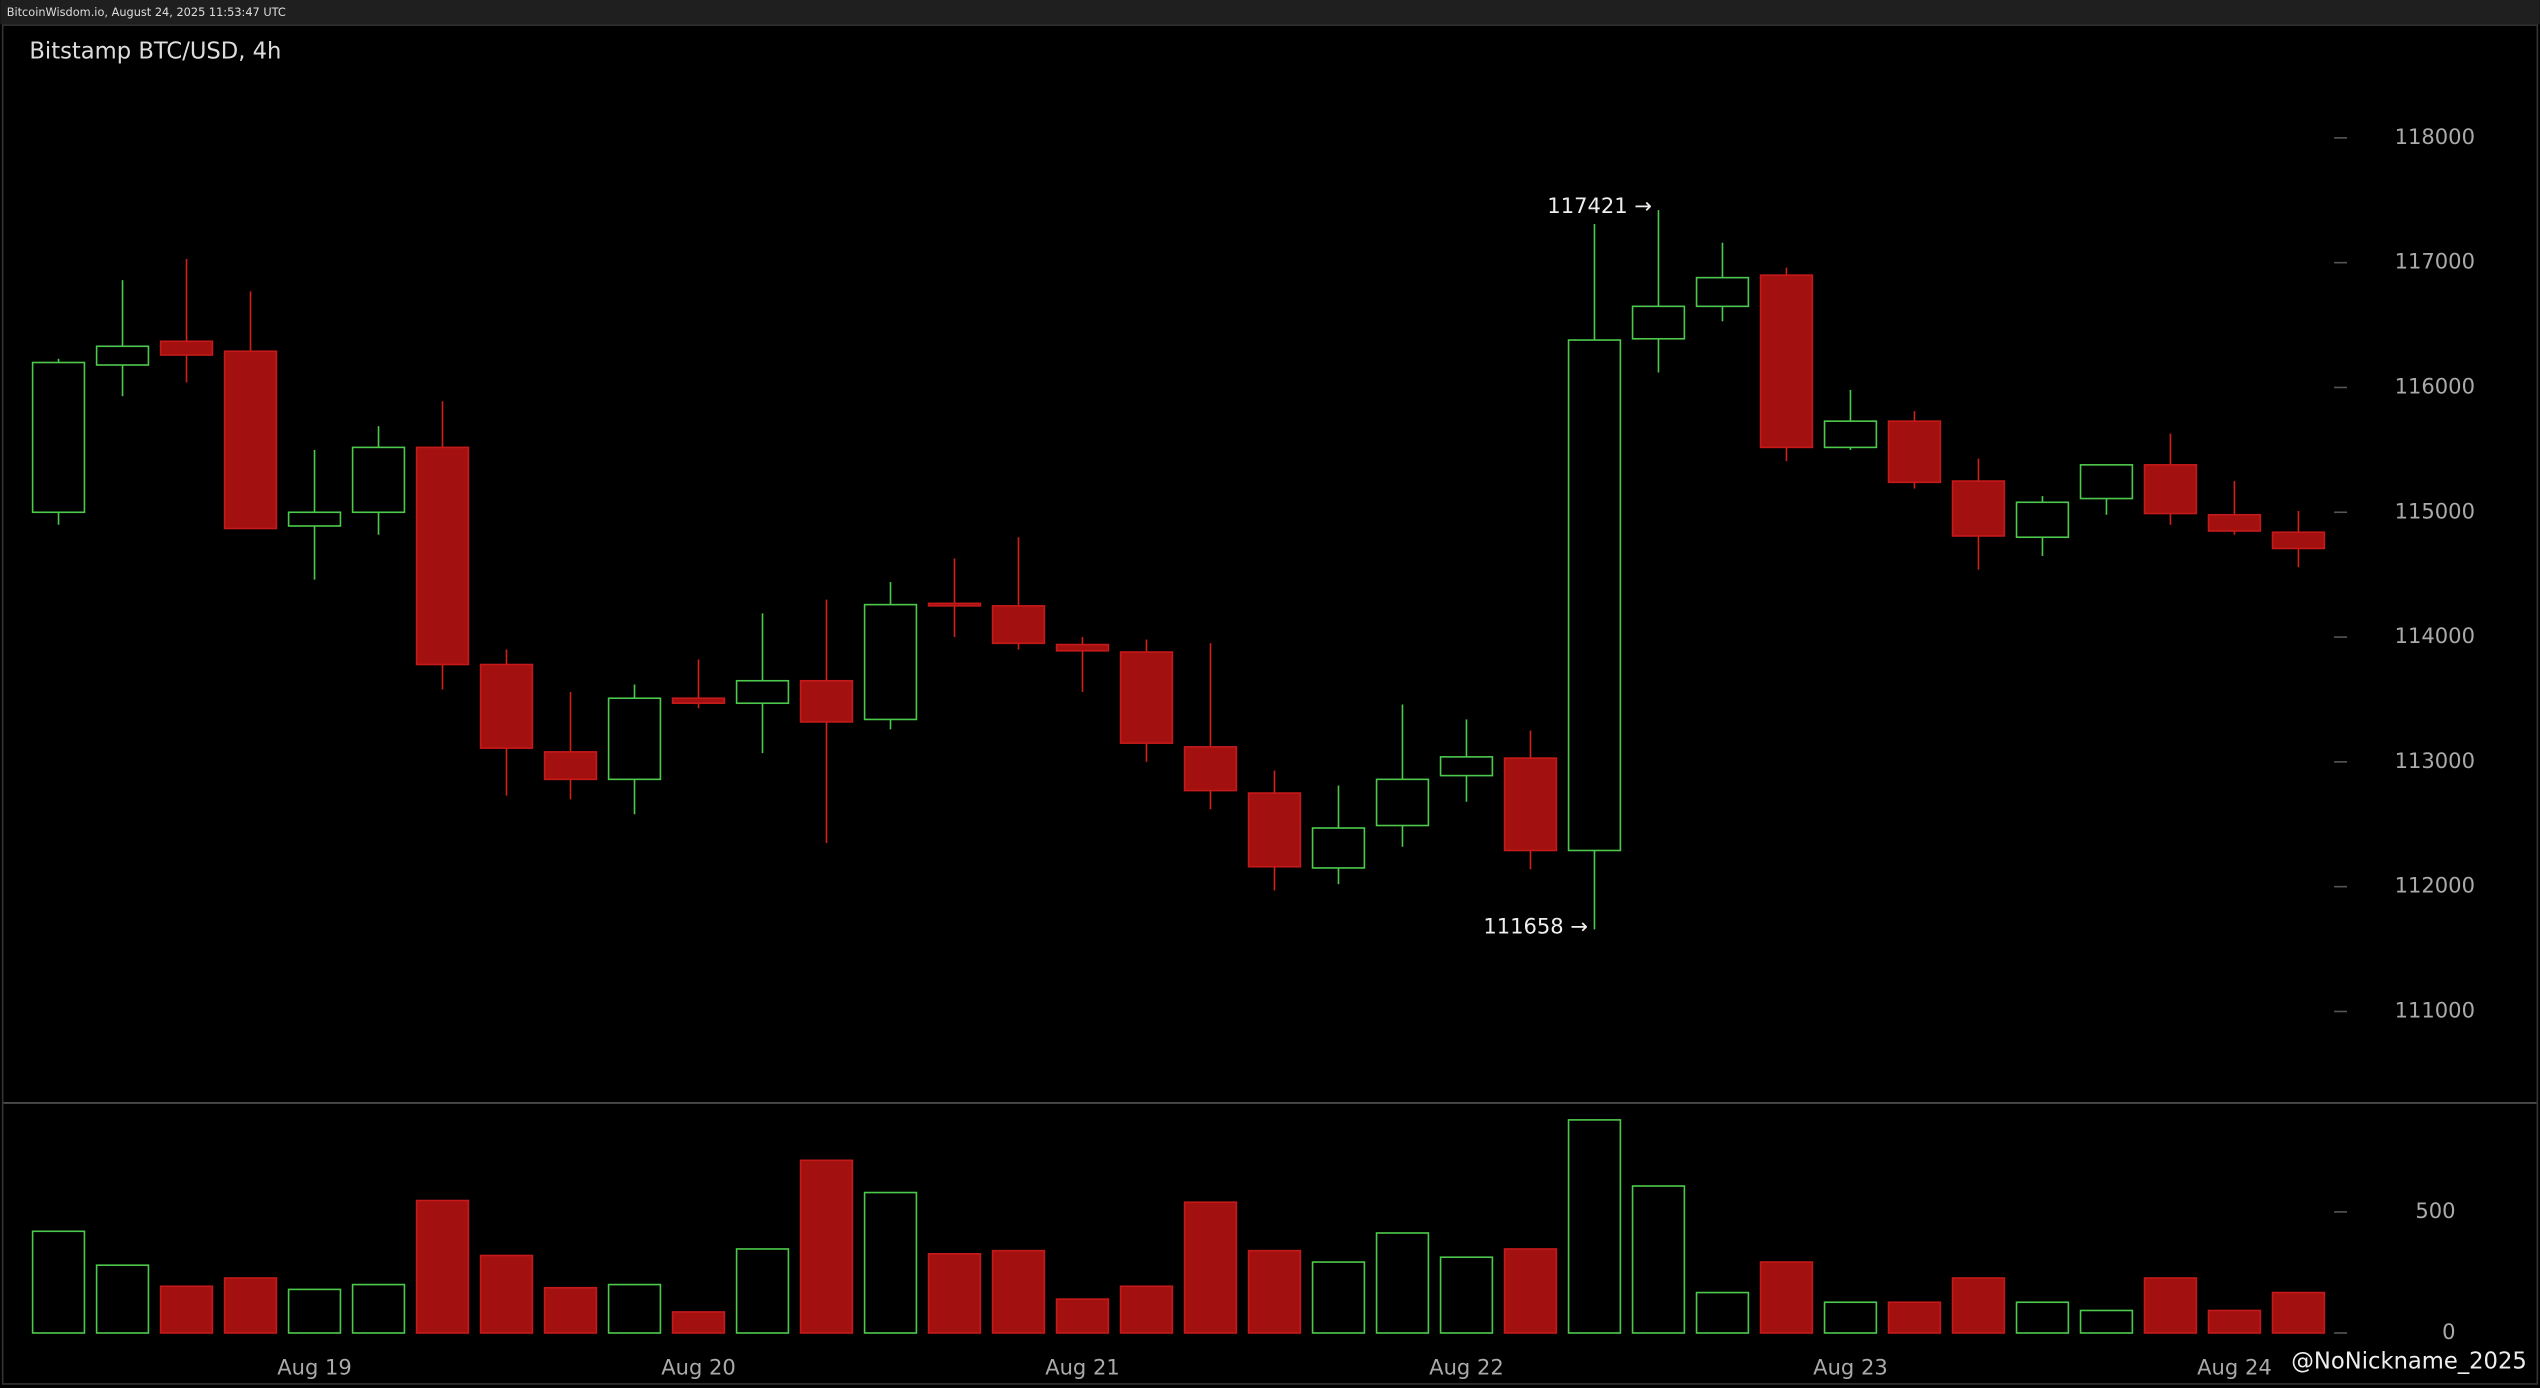 The width and height of the screenshot is (2540, 1388). Describe the element at coordinates (2435, 510) in the screenshot. I see `y-tick-label: 115000` at that location.